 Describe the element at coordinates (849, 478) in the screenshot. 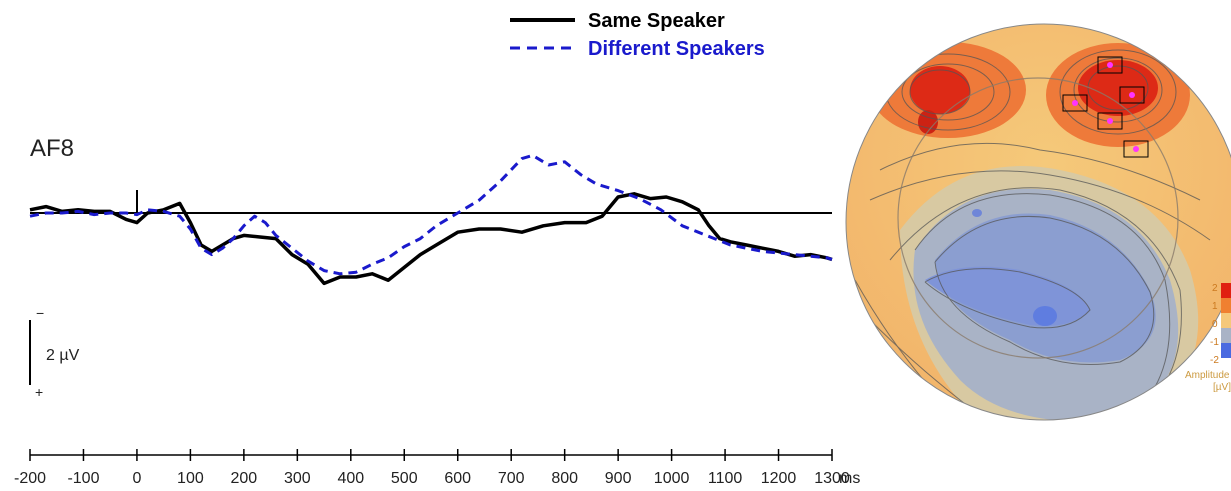

I see `x-axis-unit: ms` at that location.